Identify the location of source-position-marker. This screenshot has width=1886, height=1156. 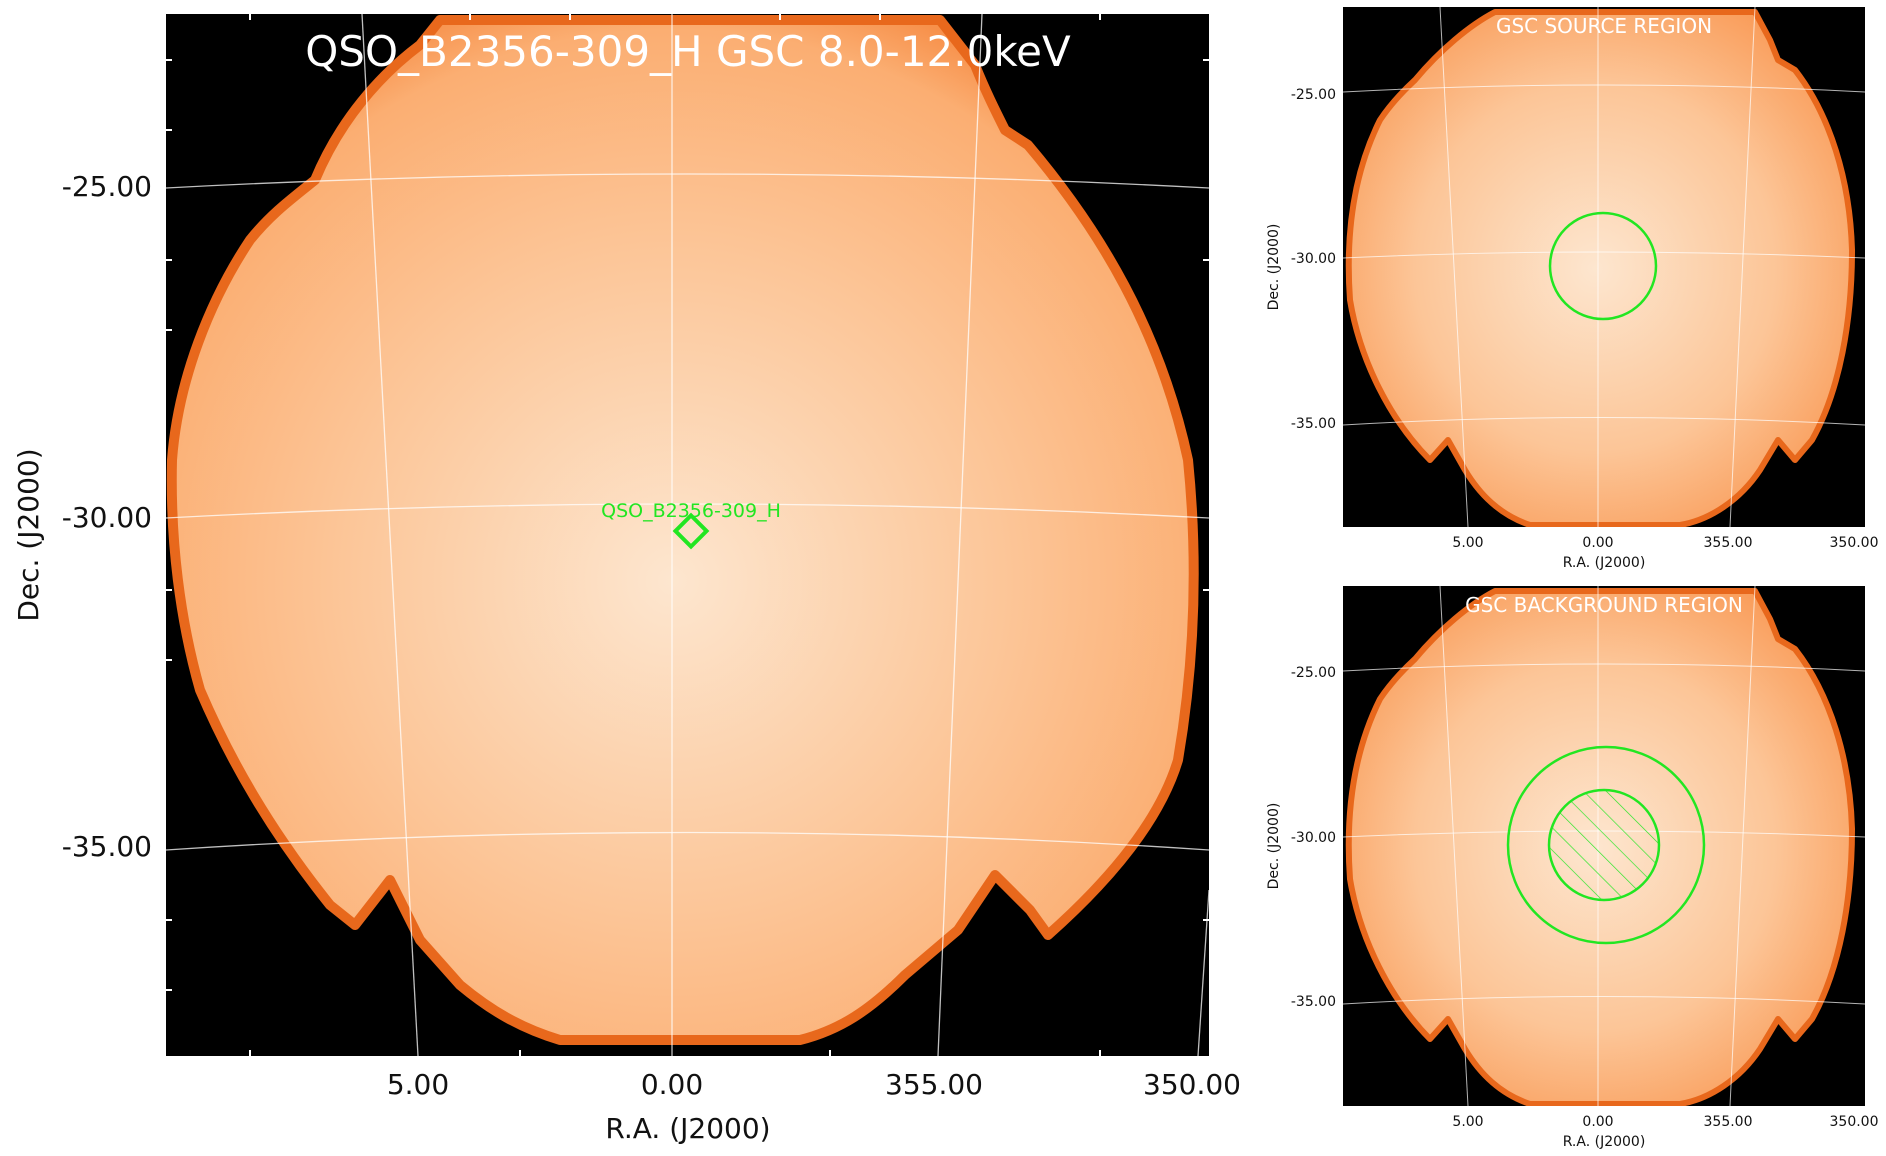
(691, 531).